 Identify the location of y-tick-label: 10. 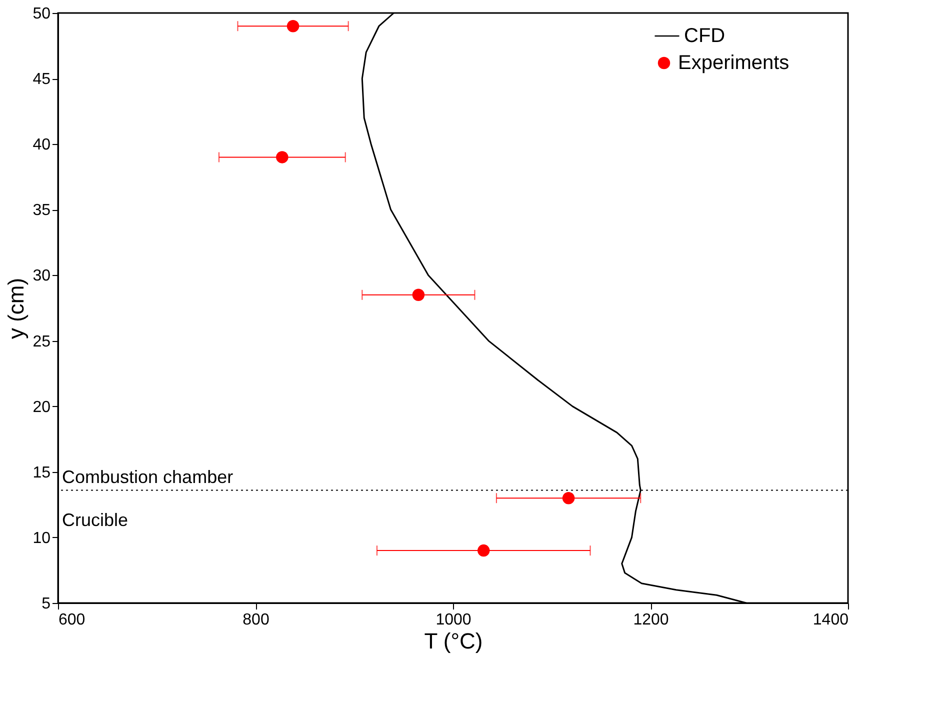
(41, 538).